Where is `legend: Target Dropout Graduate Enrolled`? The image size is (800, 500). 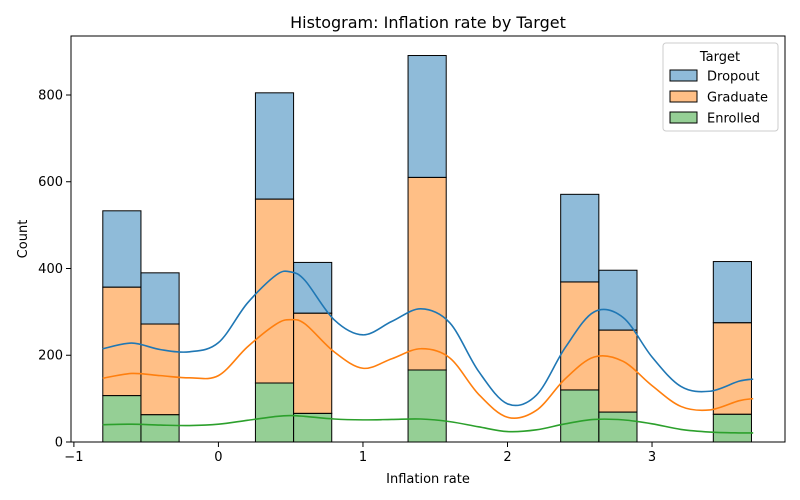 legend: Target Dropout Graduate Enrolled is located at coordinates (720, 87).